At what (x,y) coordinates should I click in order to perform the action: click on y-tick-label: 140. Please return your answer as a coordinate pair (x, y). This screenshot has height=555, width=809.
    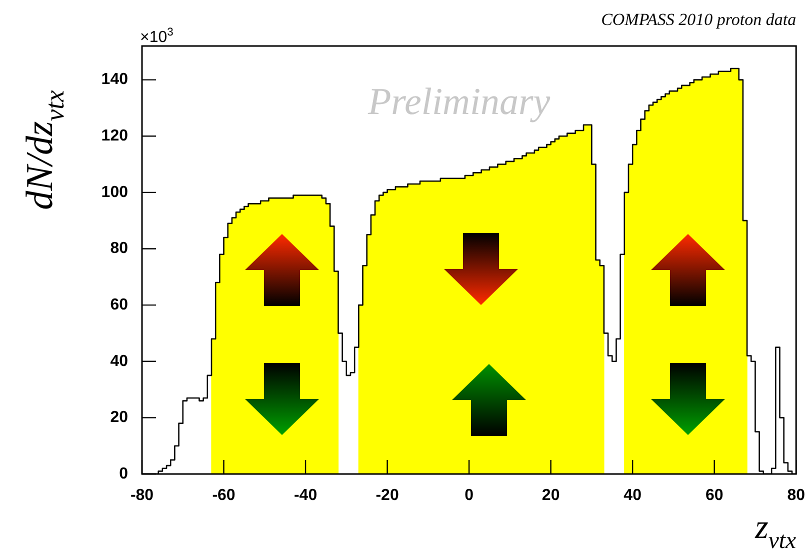
    Looking at the image, I should click on (114, 79).